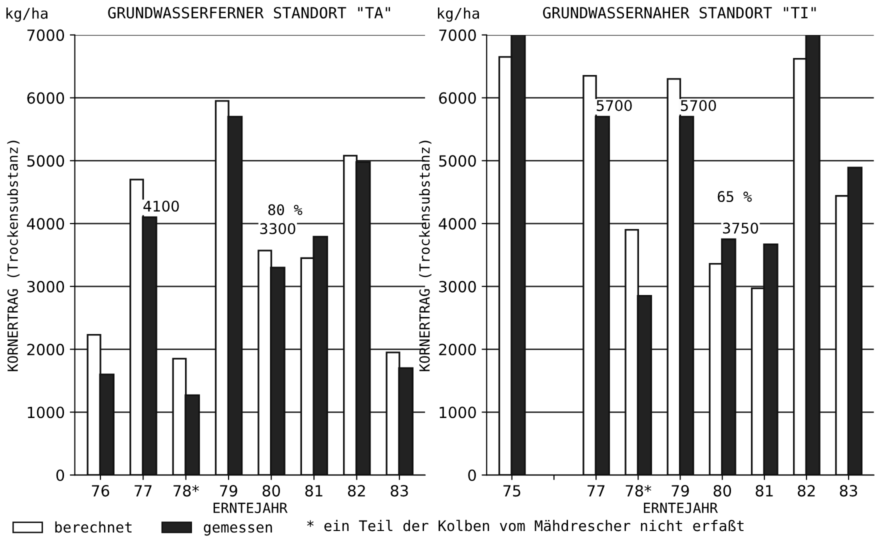 This screenshot has width=880, height=546. I want to click on x-tick-label: 76, so click(101, 491).